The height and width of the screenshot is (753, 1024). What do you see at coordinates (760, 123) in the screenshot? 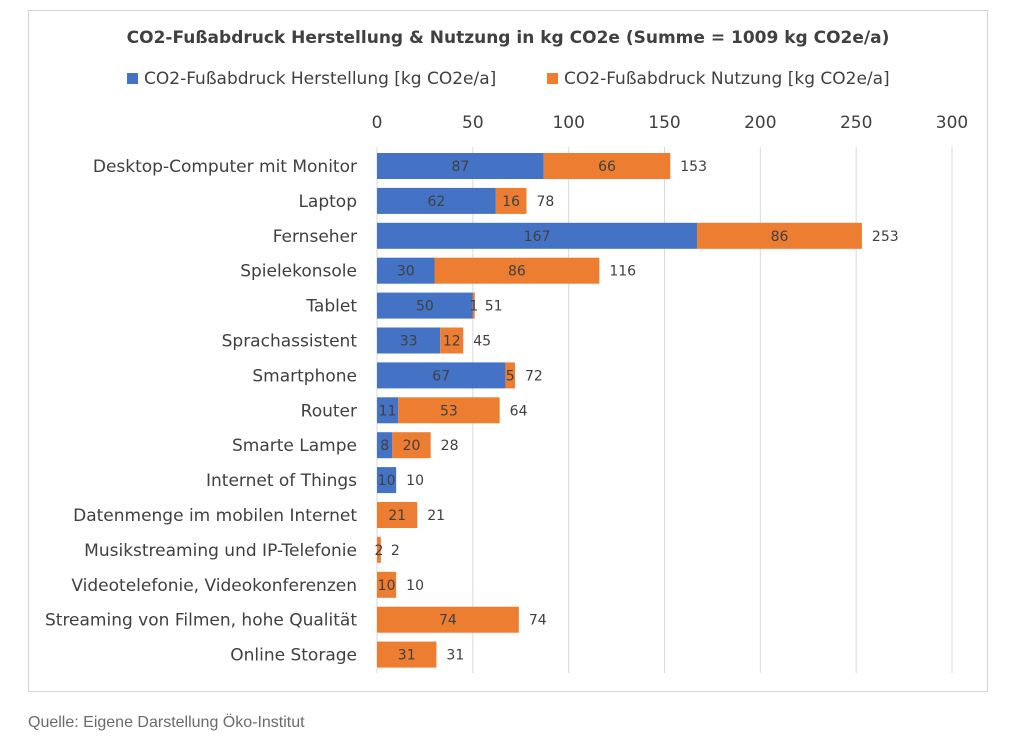
I see `x-tick-label: 200` at bounding box center [760, 123].